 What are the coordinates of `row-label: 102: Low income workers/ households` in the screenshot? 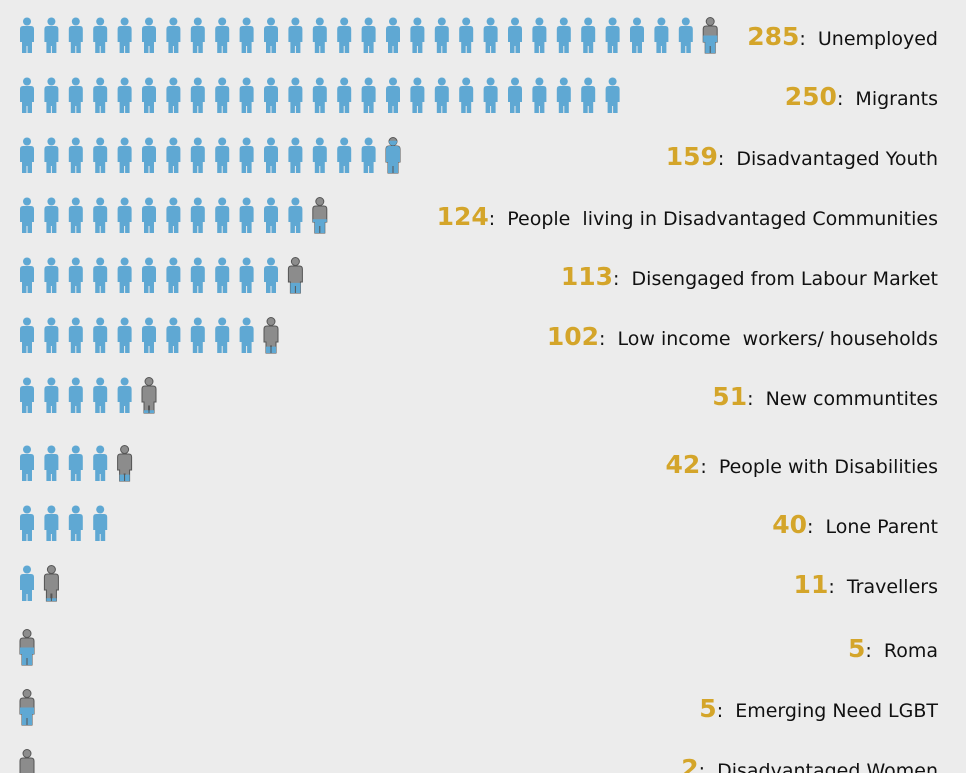 It's located at (742, 336).